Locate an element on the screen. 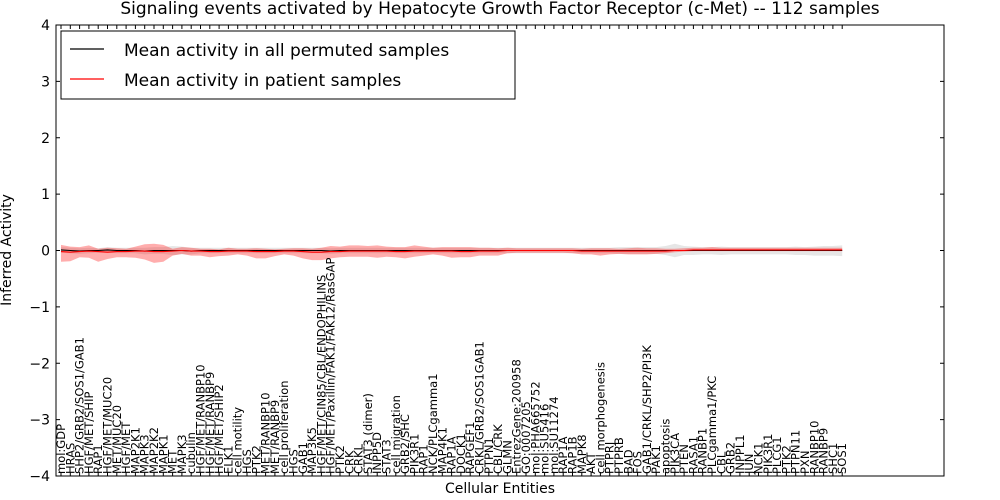 Image resolution: width=1000 pixels, height=500 pixels. x-tick-label: NCK/PLCgamma1 is located at coordinates (433, 423).